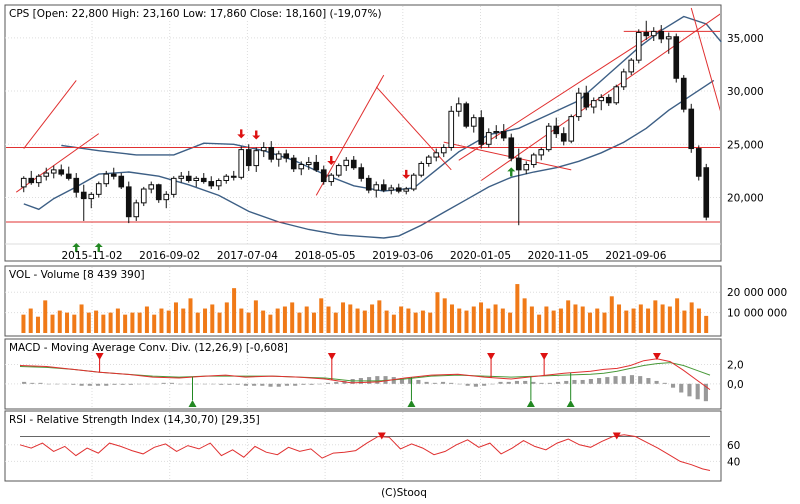 This screenshot has height=504, width=800. I want to click on macd-signal-markers, so click(378, 380).